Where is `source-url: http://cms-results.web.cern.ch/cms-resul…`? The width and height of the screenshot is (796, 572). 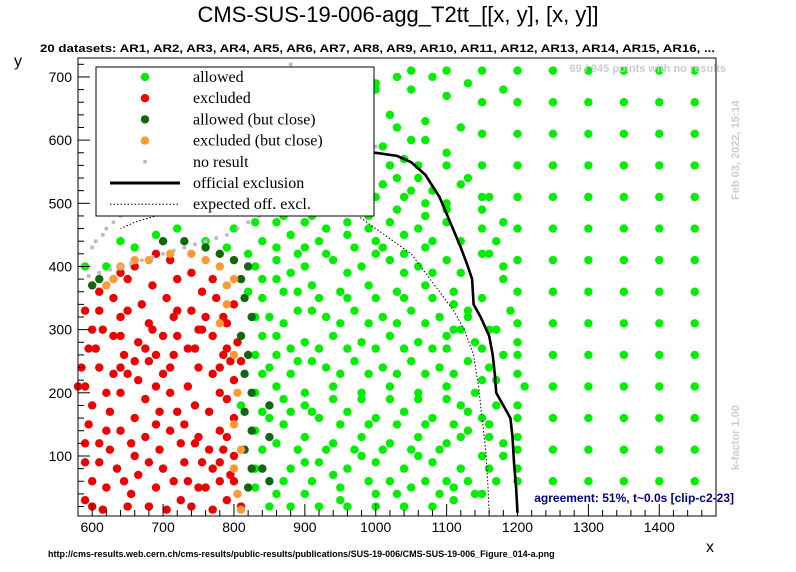 source-url: http://cms-results.web.cern.ch/cms-resul… is located at coordinates (301, 554).